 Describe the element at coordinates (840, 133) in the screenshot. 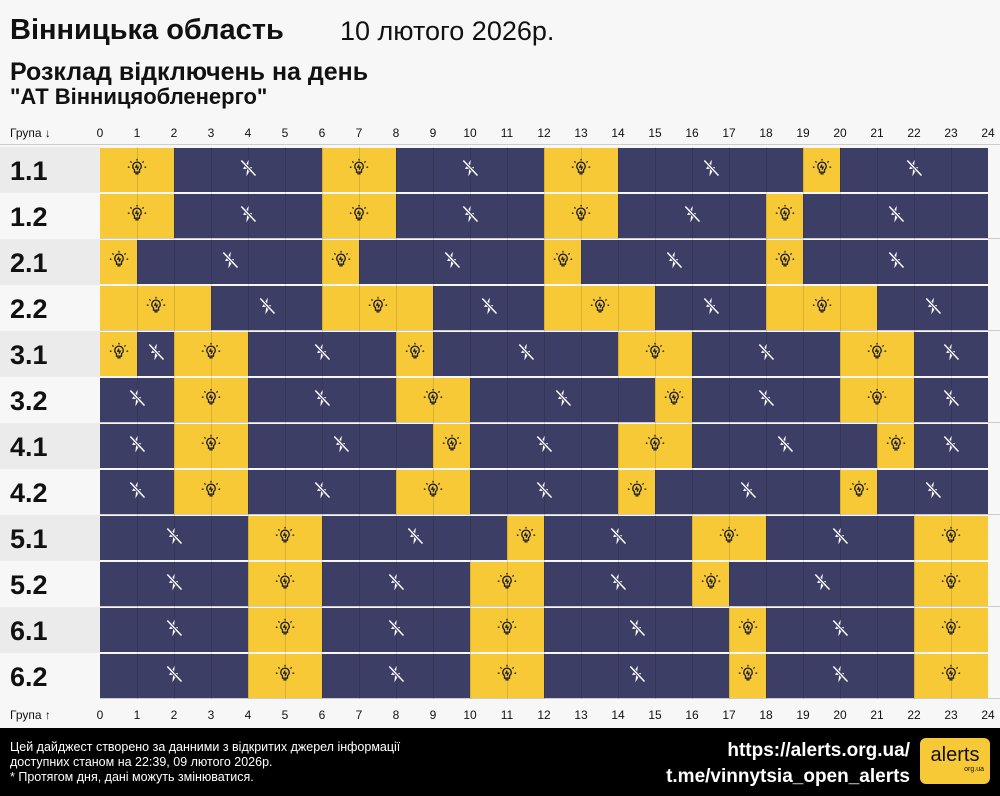

I see `hour-tick-label: 20` at that location.